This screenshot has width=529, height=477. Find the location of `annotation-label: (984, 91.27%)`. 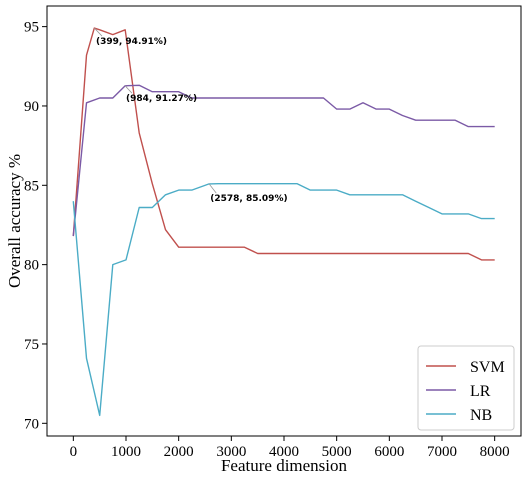

annotation-label: (984, 91.27%) is located at coordinates (161, 99).